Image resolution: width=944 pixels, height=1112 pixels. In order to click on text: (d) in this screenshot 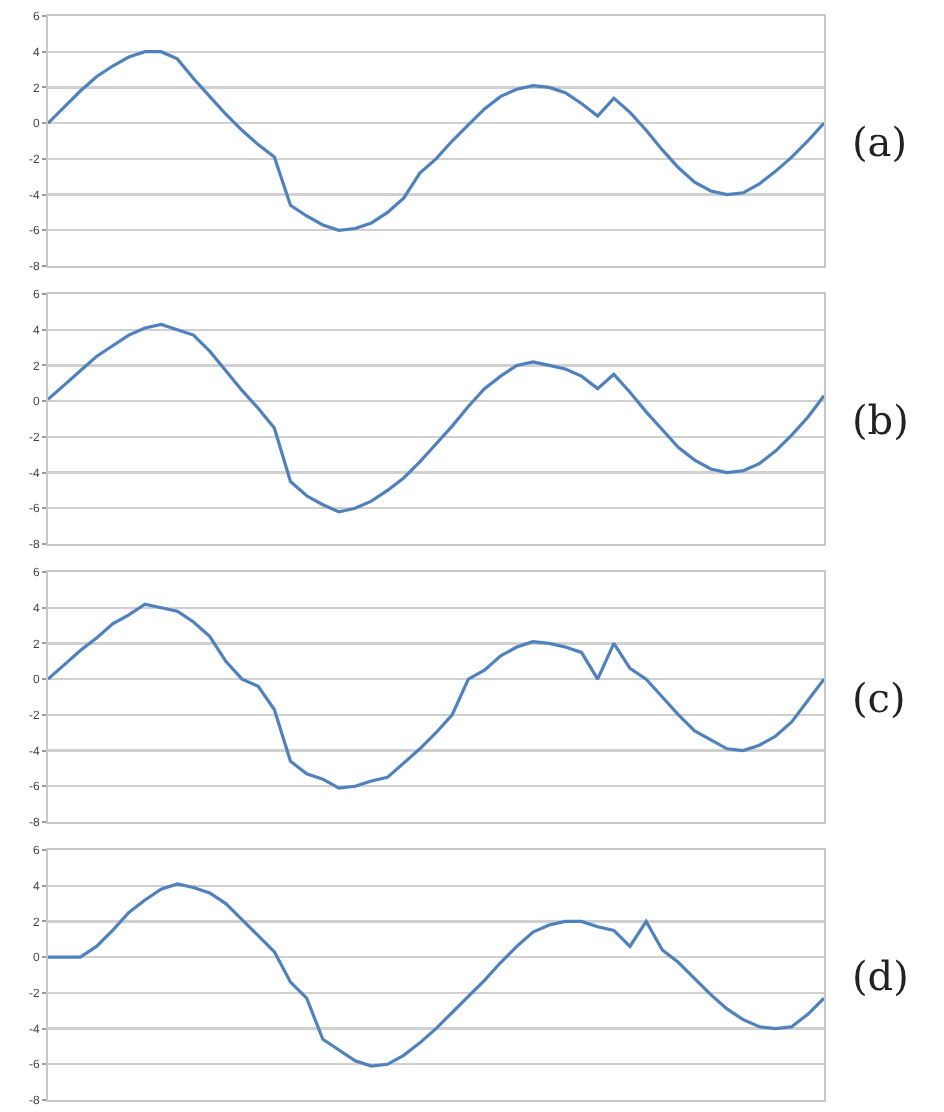, I will do `click(880, 976)`.